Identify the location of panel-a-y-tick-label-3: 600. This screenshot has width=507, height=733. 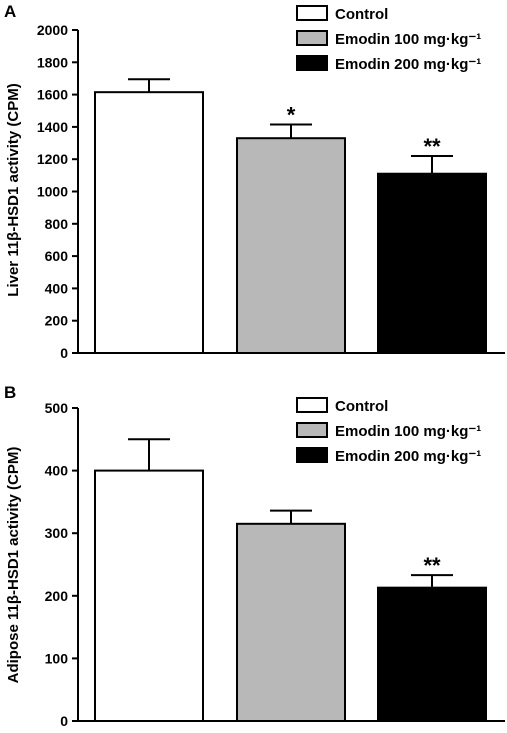
(57, 256).